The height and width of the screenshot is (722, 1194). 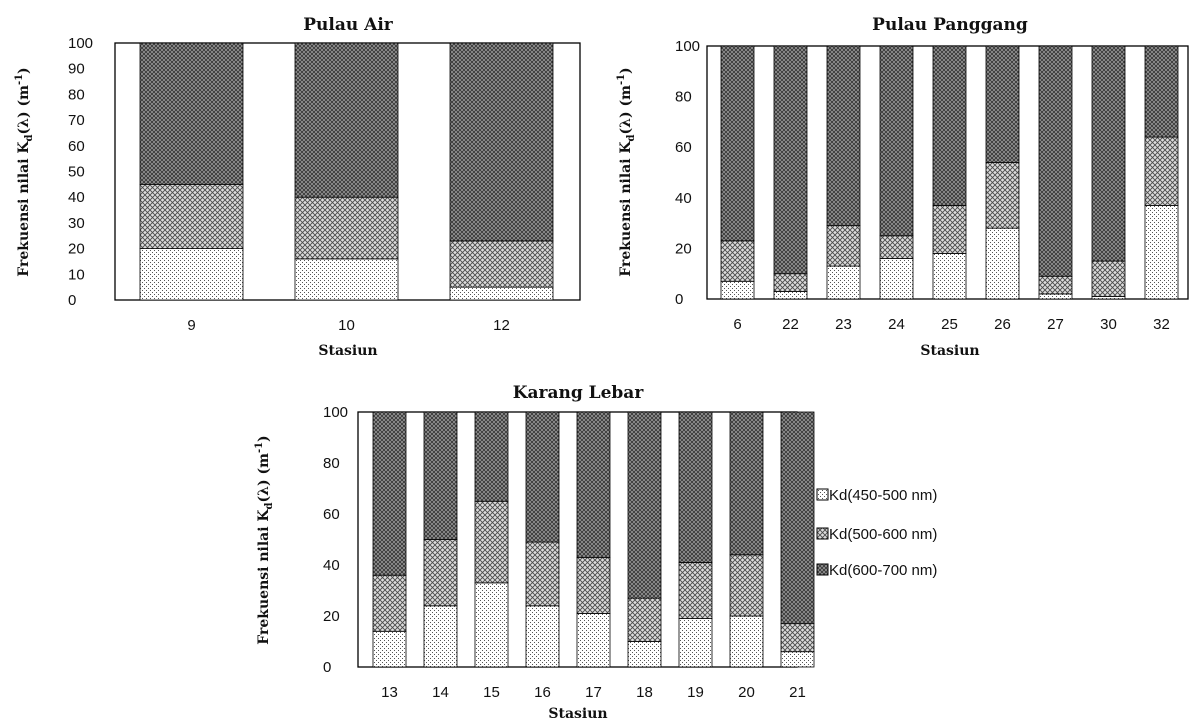 I want to click on bar-21-kd-600-700-nm, so click(x=797, y=518).